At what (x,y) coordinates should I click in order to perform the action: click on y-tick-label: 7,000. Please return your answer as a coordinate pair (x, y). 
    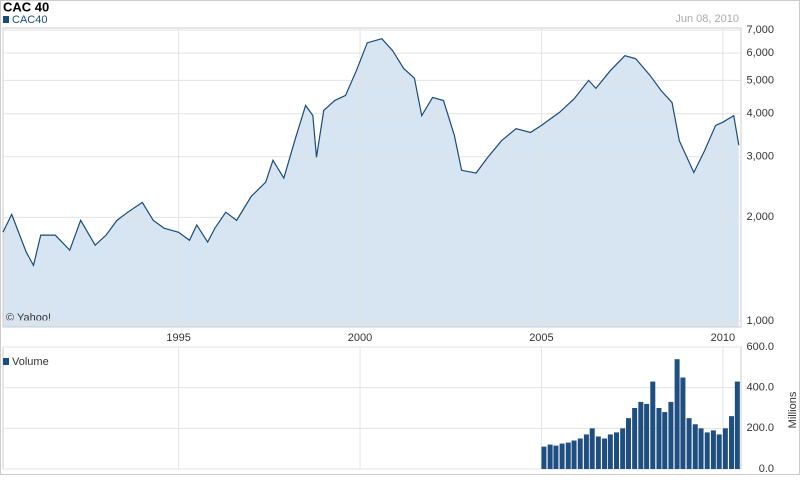
    Looking at the image, I should click on (760, 30).